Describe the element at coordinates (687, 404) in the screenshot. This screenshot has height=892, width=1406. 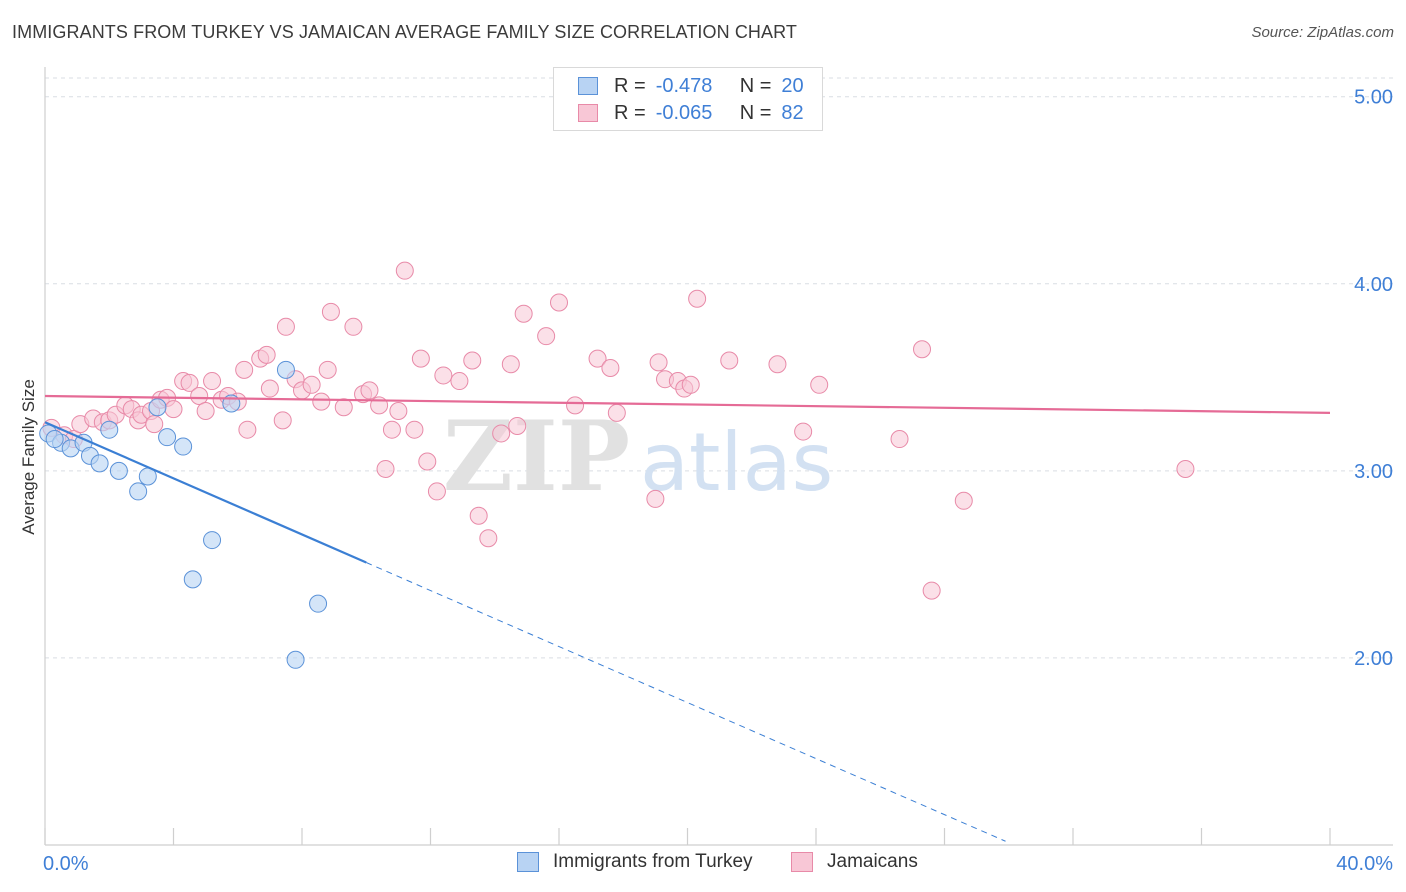
I see `jamaican-trend-line` at that location.